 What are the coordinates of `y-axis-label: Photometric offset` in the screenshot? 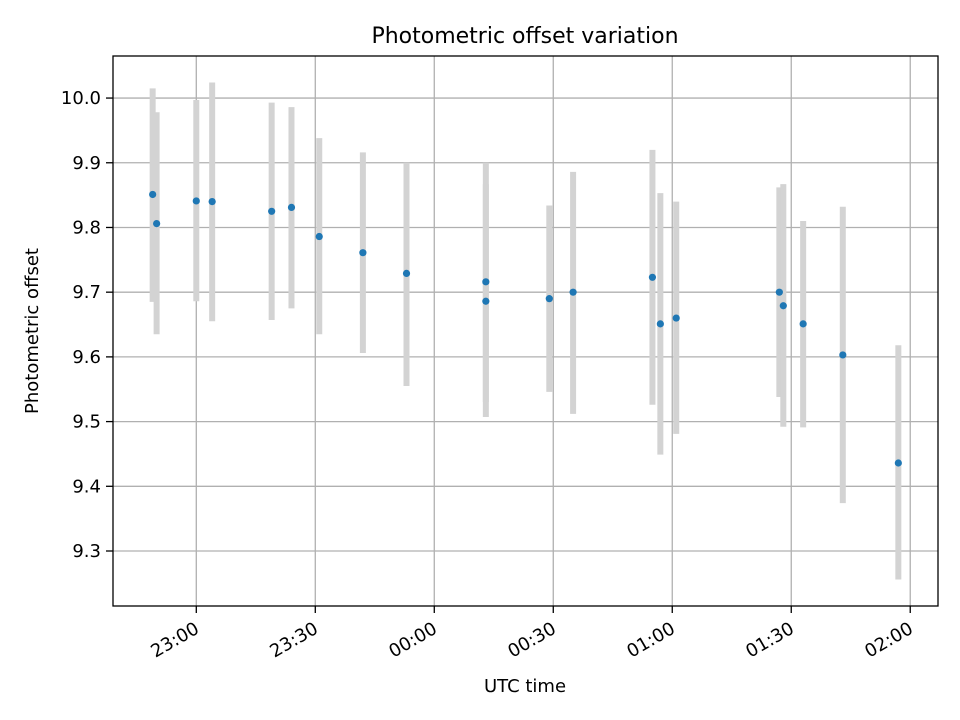 It's located at (32, 331).